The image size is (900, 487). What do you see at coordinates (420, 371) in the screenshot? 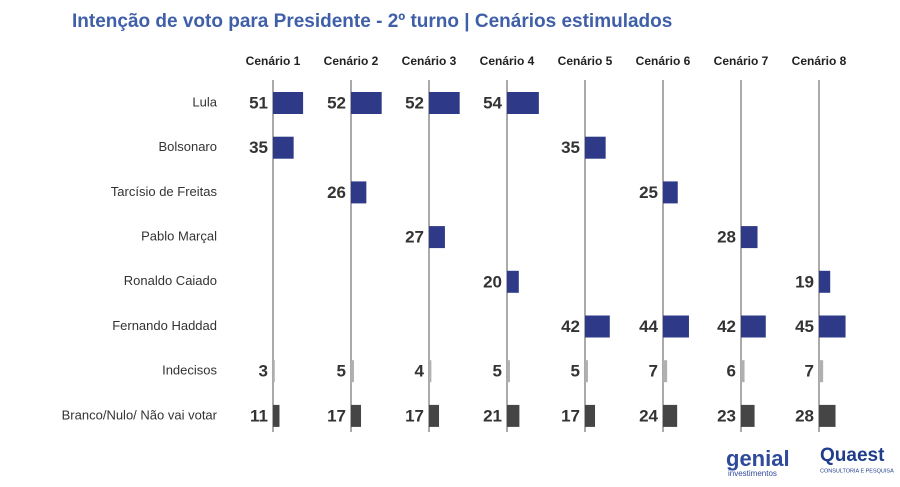
I see `value-label: 4` at bounding box center [420, 371].